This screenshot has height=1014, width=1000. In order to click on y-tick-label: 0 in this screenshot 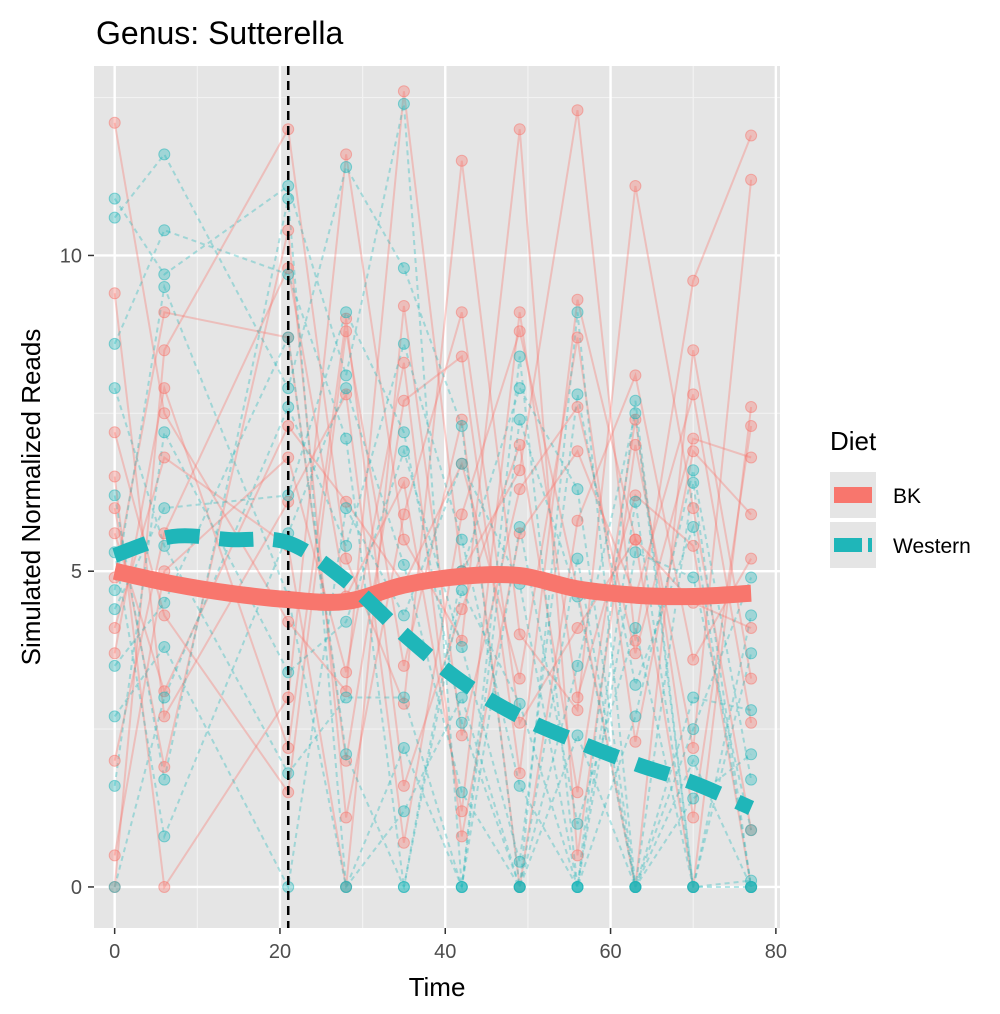, I will do `click(76, 888)`.